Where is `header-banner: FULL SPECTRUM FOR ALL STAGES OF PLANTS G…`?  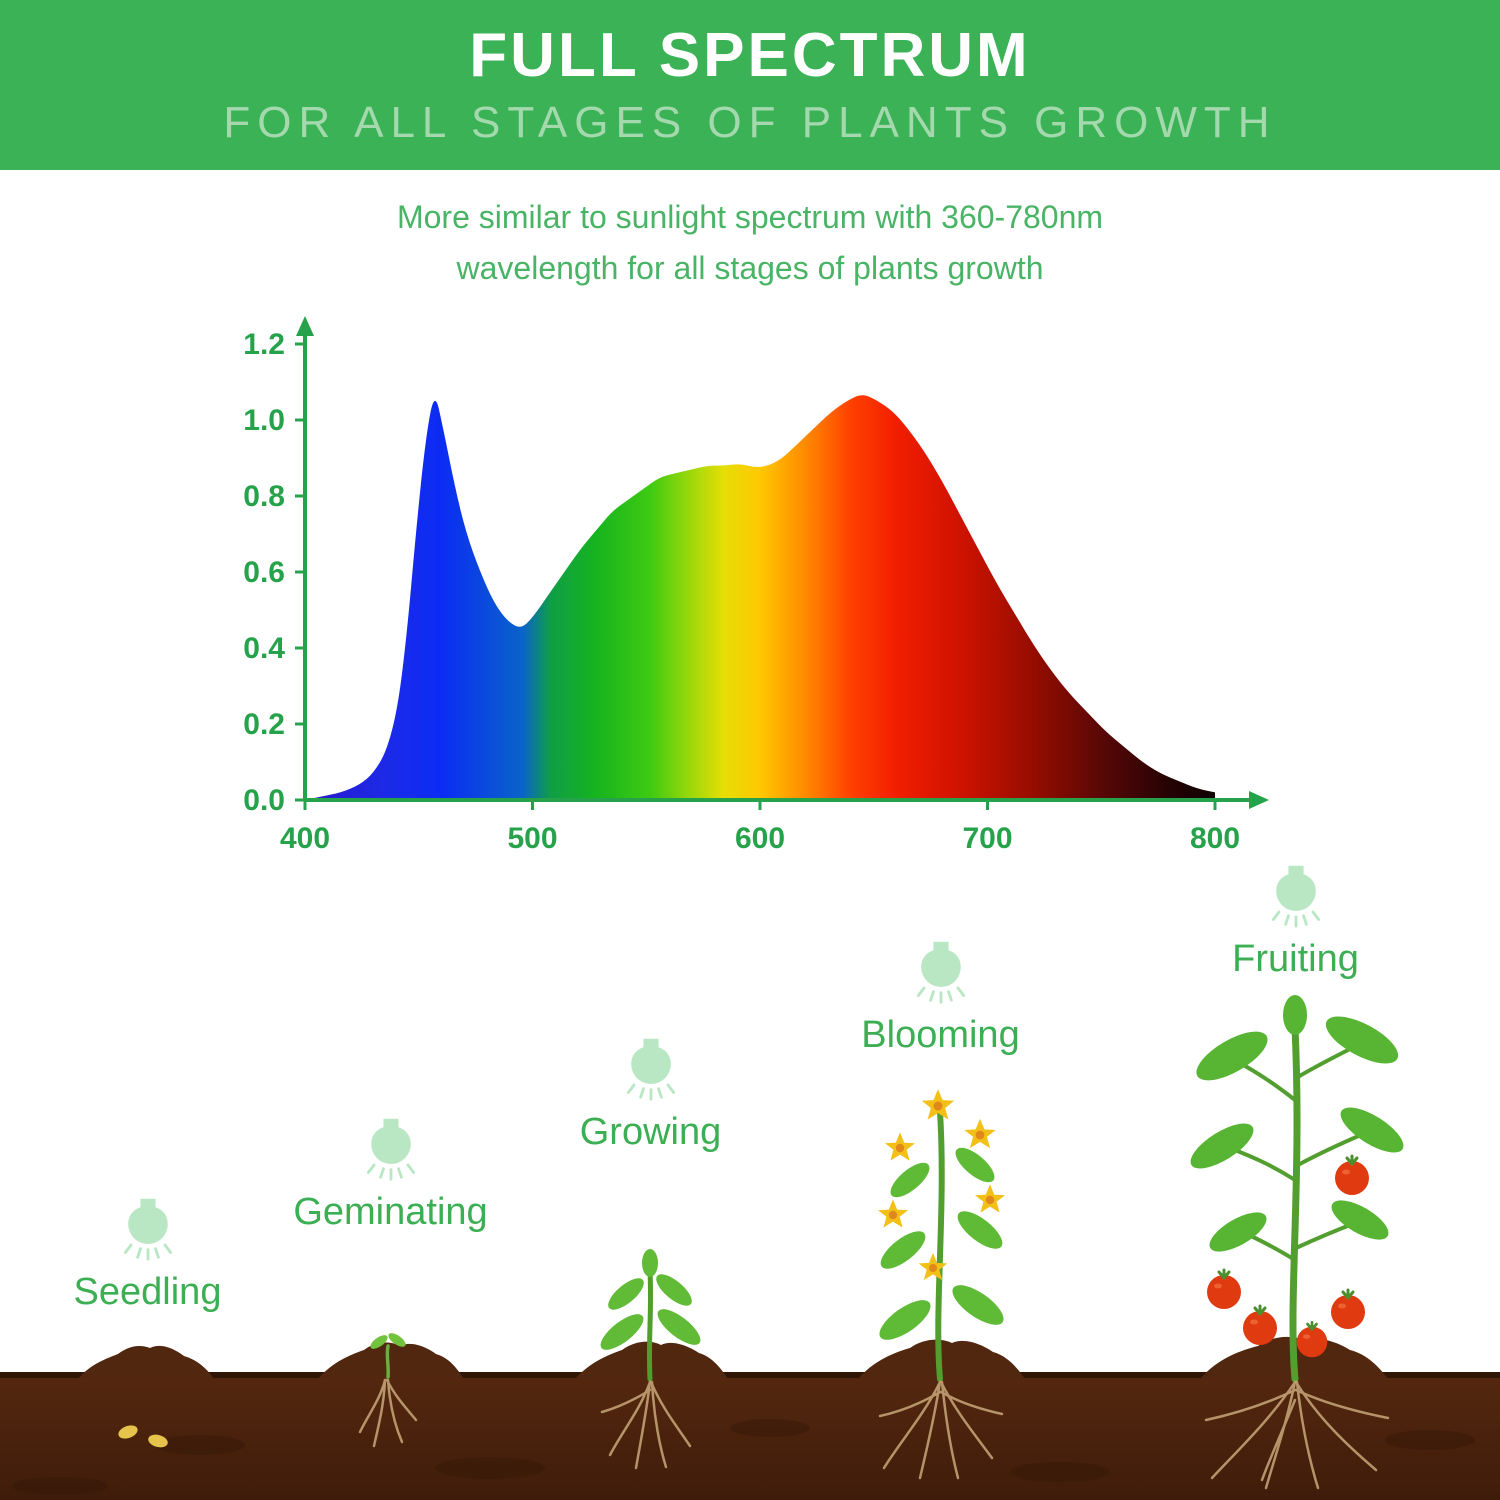 header-banner: FULL SPECTRUM FOR ALL STAGES OF PLANTS G… is located at coordinates (750, 85).